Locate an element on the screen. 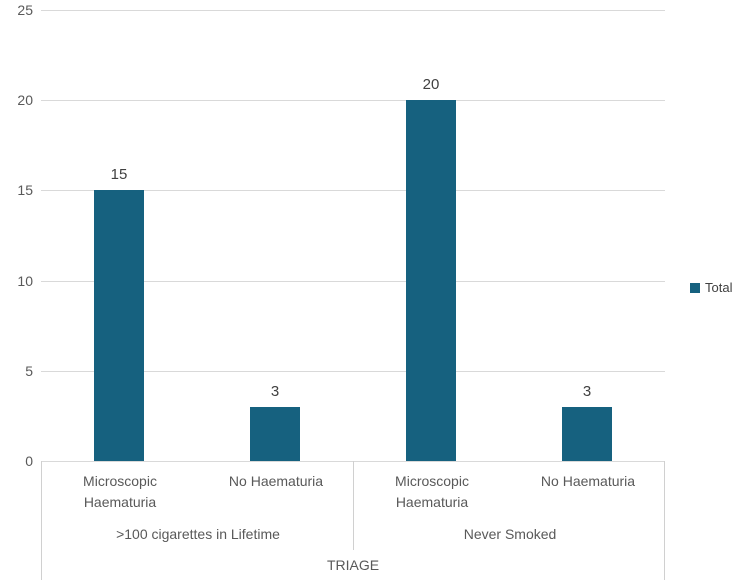 This screenshot has width=748, height=587. x-axis-title: TRIAGE is located at coordinates (353, 565).